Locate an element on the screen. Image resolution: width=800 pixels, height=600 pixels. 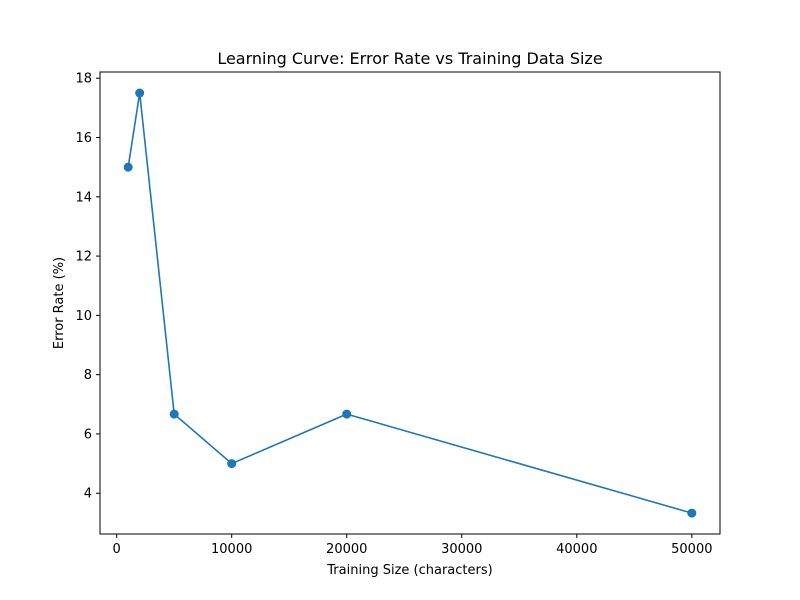
y-tick-label: 6 is located at coordinates (88, 434).